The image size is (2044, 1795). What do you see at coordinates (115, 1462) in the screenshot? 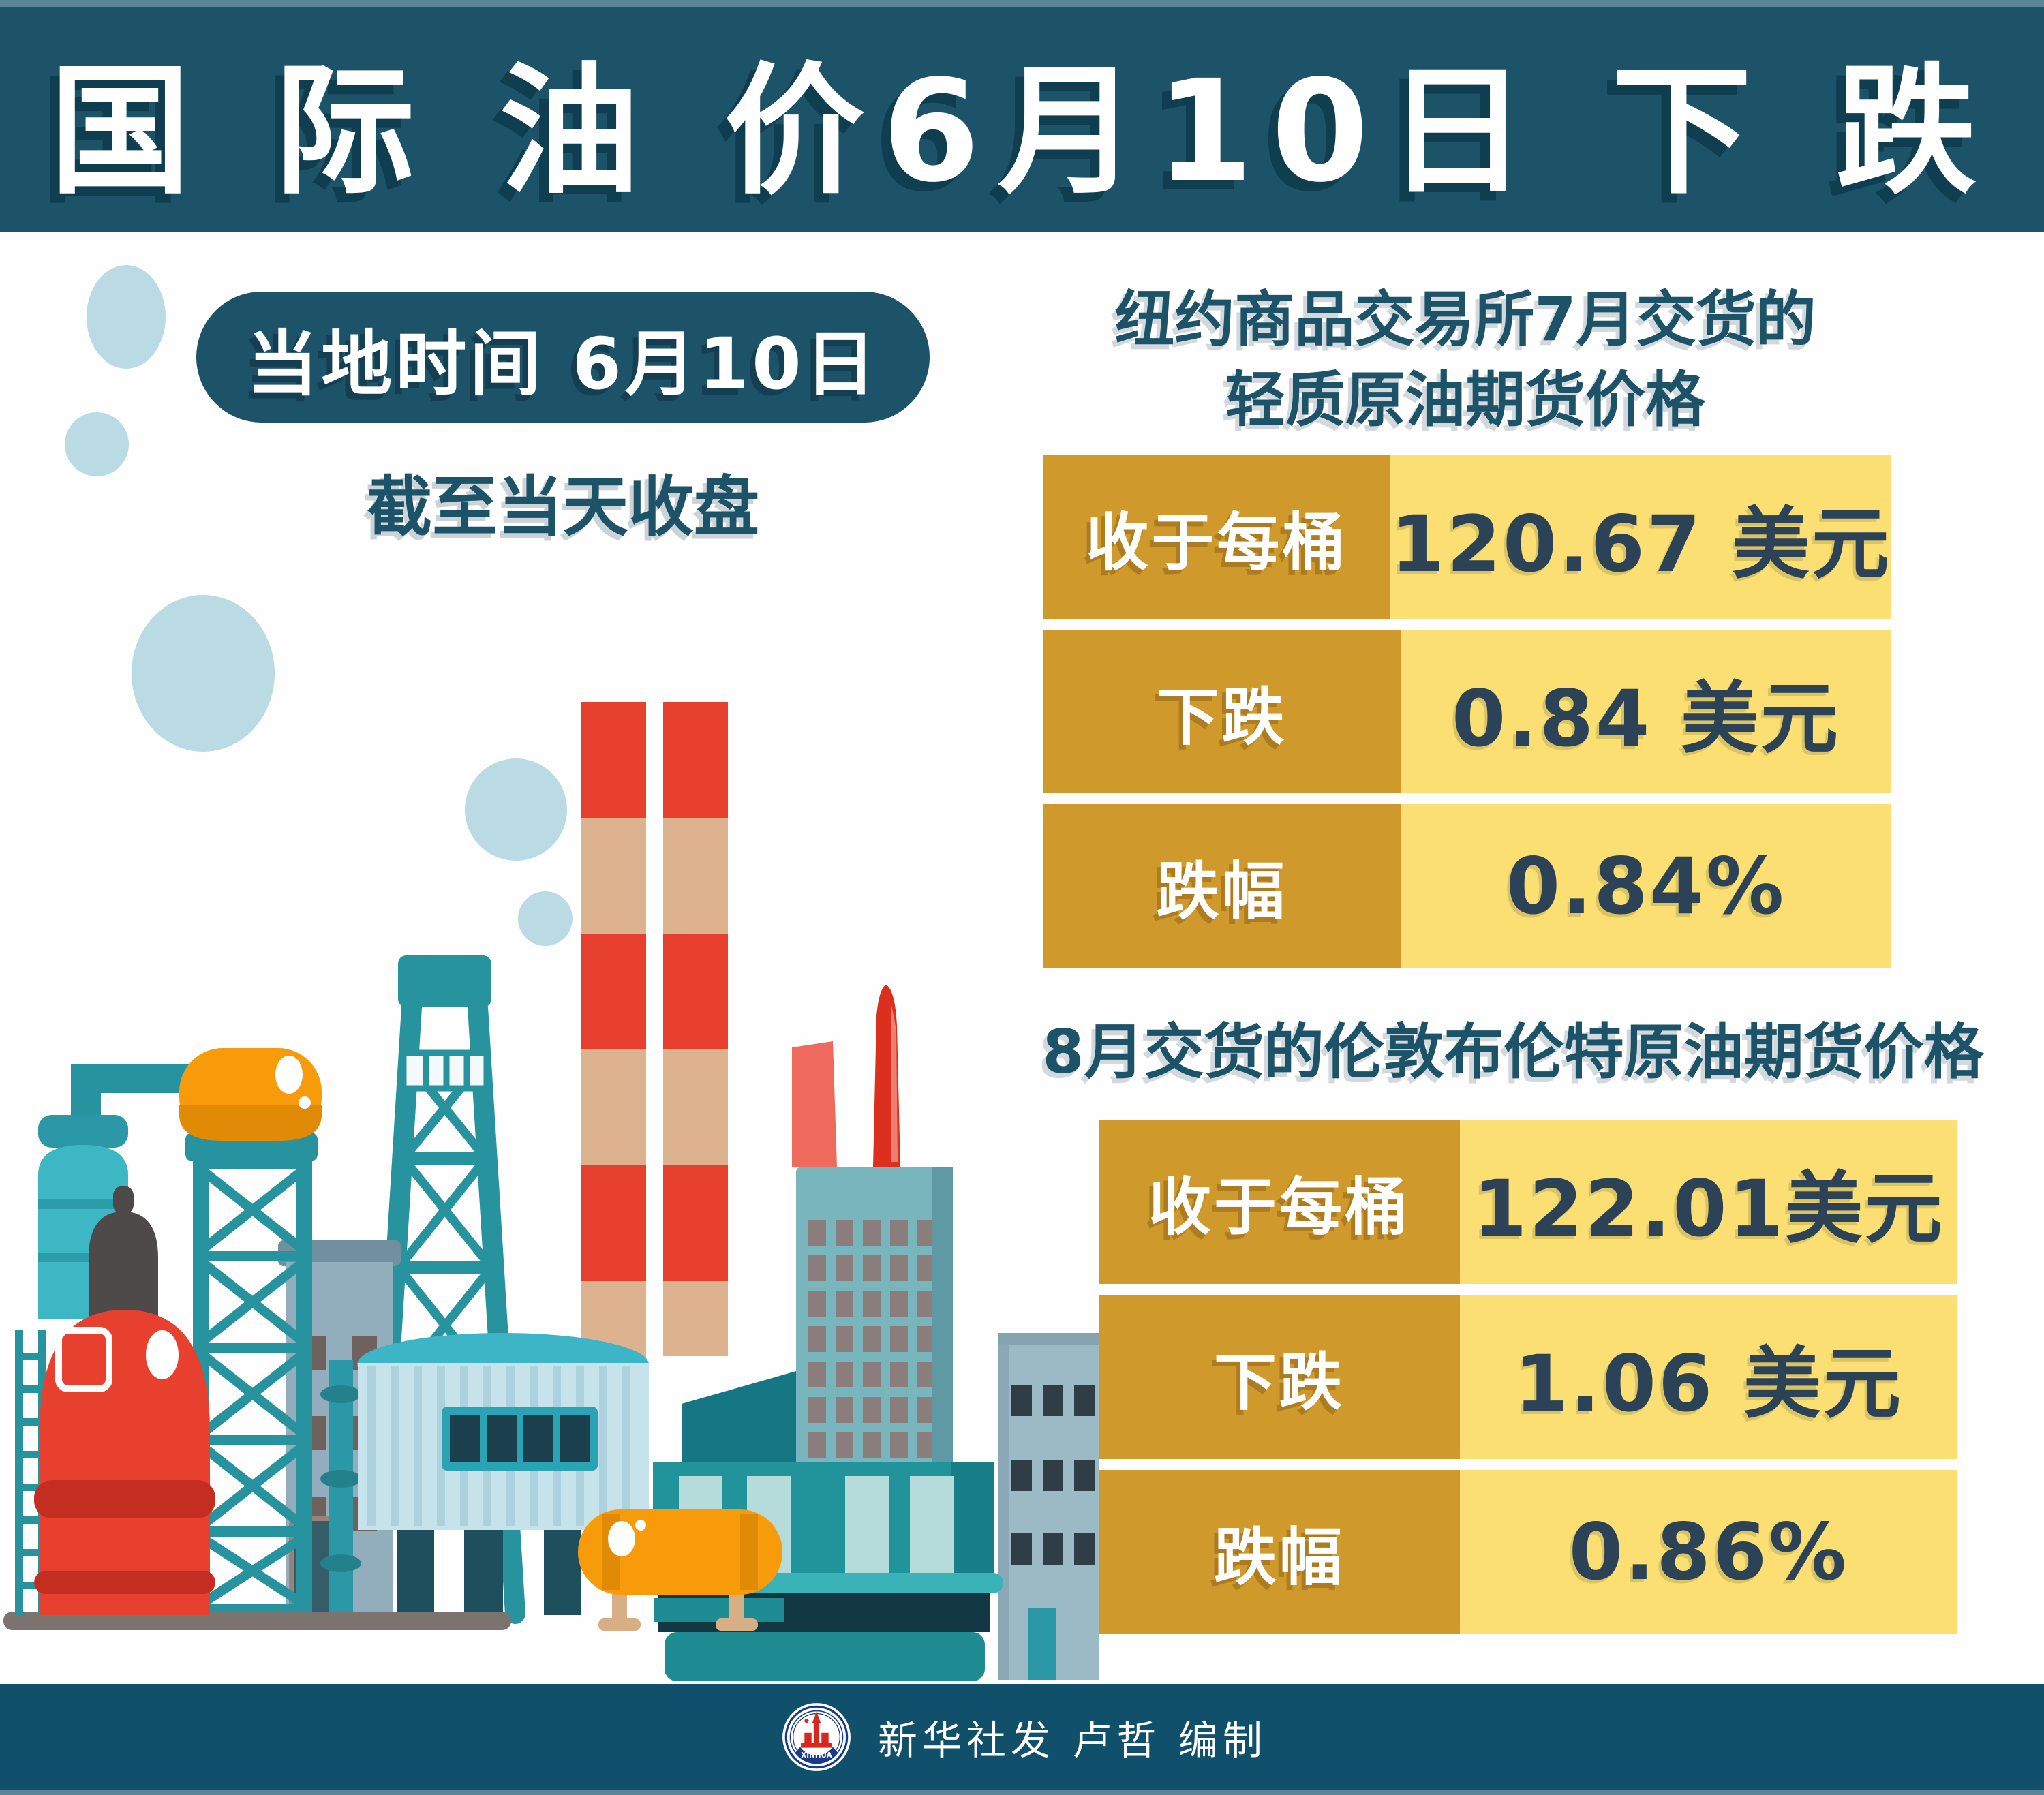
I see `red-storage-tank-icon` at bounding box center [115, 1462].